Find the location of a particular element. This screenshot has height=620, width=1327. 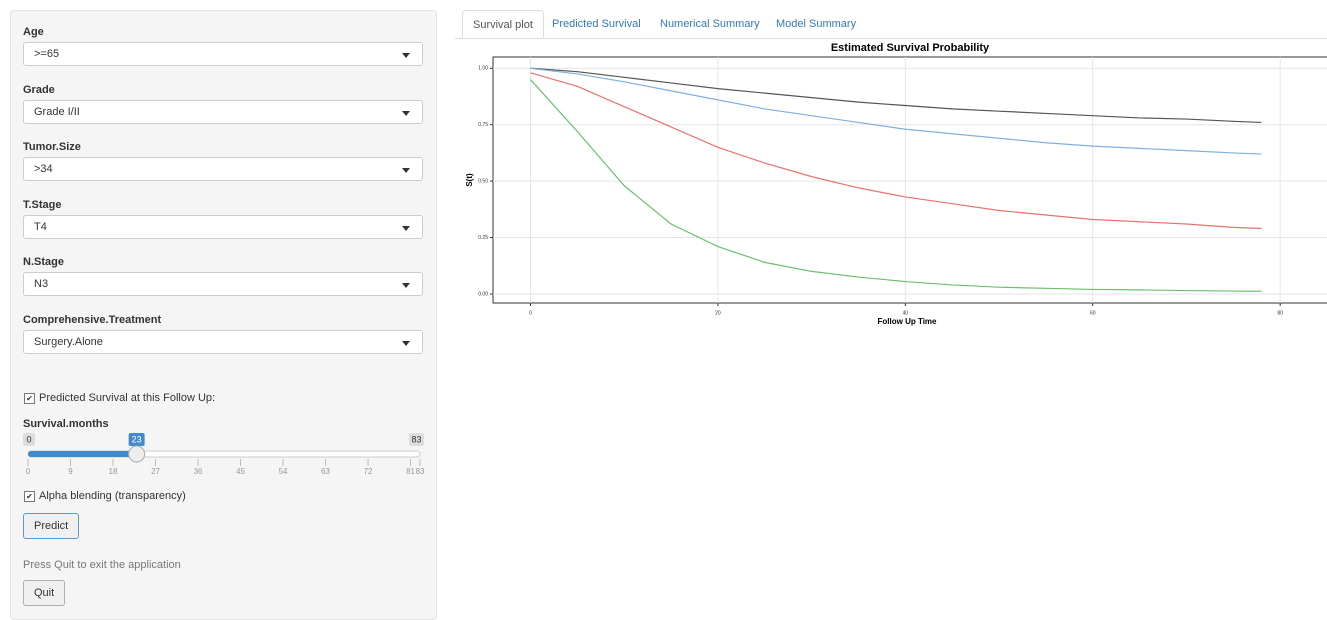

quit-button: Quit is located at coordinates (44, 593).